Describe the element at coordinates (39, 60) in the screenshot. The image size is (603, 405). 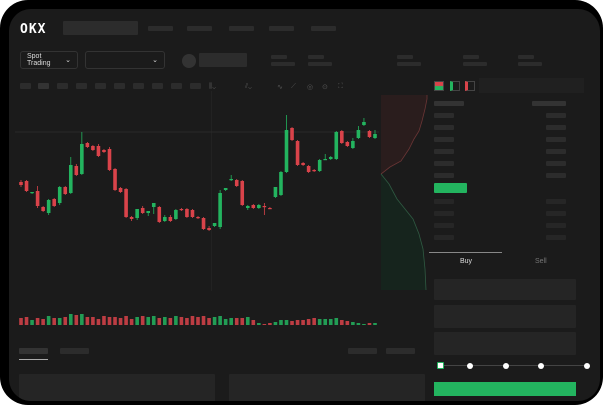
I see `market-selector-label: Spot Trading` at that location.